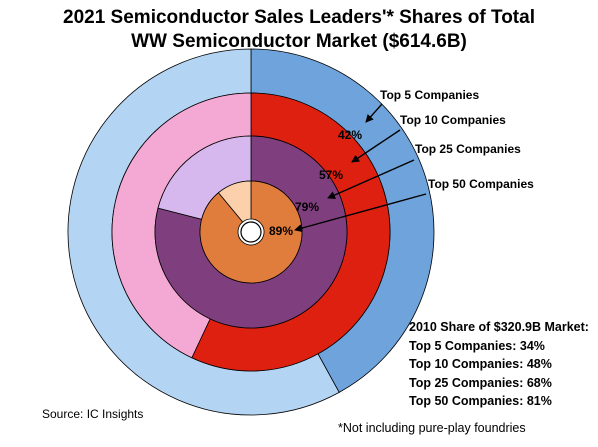 This screenshot has width=598, height=447. I want to click on ring-slice-top-50-companies-rest, so click(234, 201).